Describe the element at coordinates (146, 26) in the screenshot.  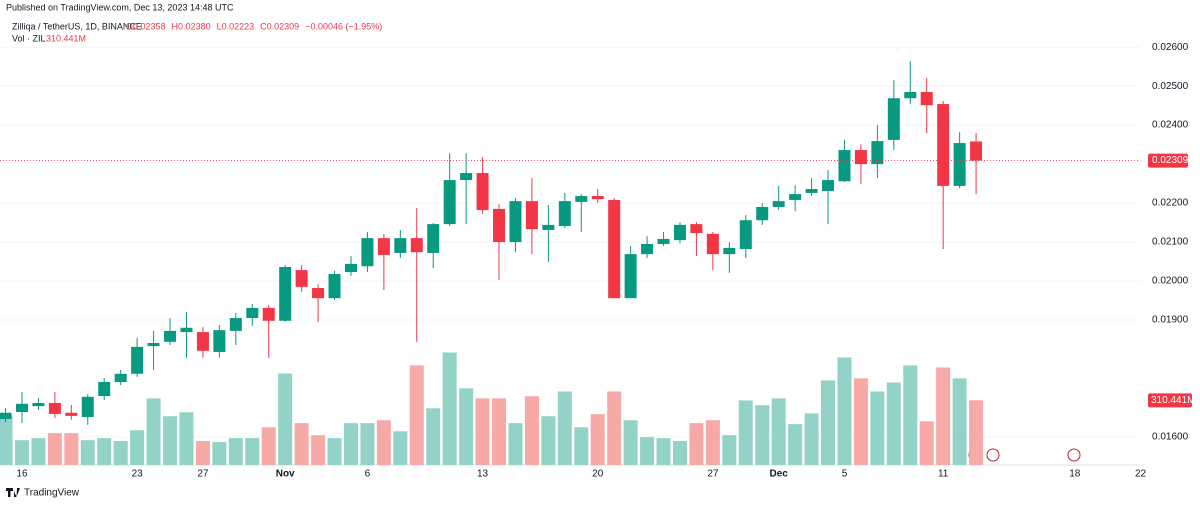
I see `legend-value: O0.02358` at that location.